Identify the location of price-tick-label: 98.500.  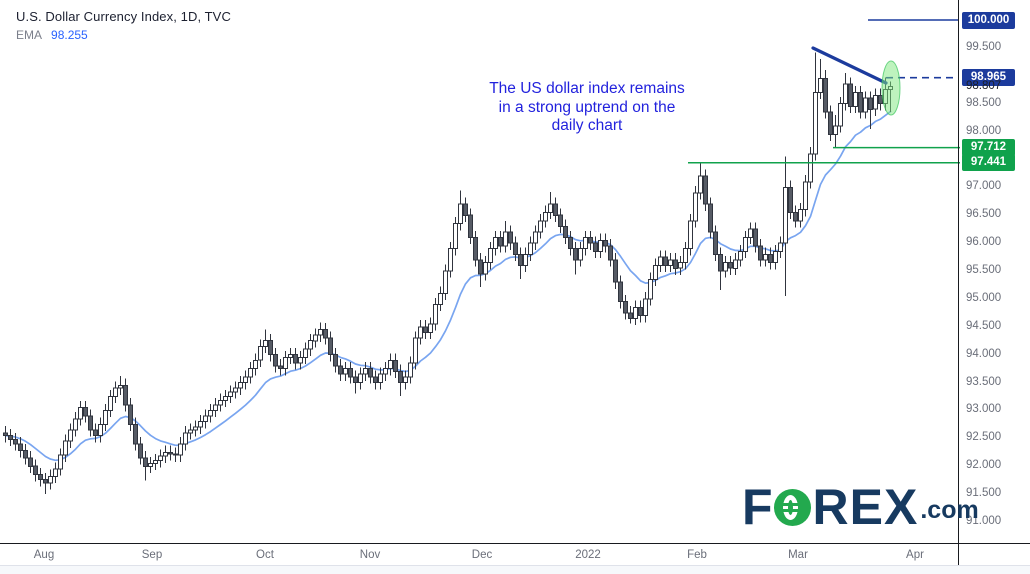
(984, 102).